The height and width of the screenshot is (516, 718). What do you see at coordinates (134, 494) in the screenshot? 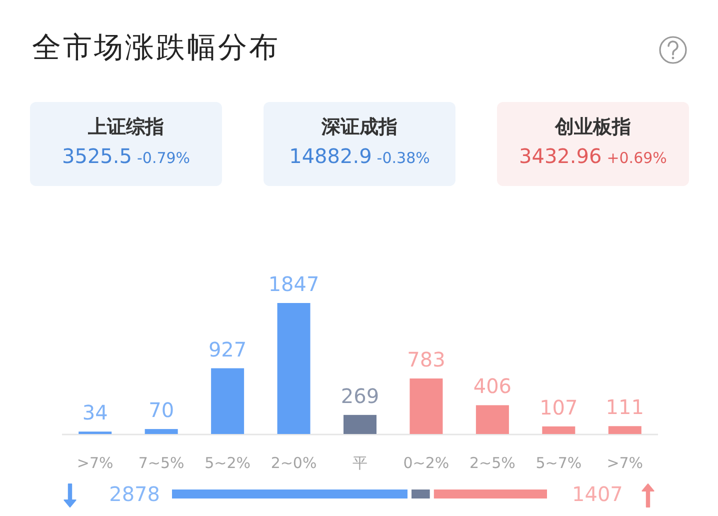
I see `data-label: 2878` at bounding box center [134, 494].